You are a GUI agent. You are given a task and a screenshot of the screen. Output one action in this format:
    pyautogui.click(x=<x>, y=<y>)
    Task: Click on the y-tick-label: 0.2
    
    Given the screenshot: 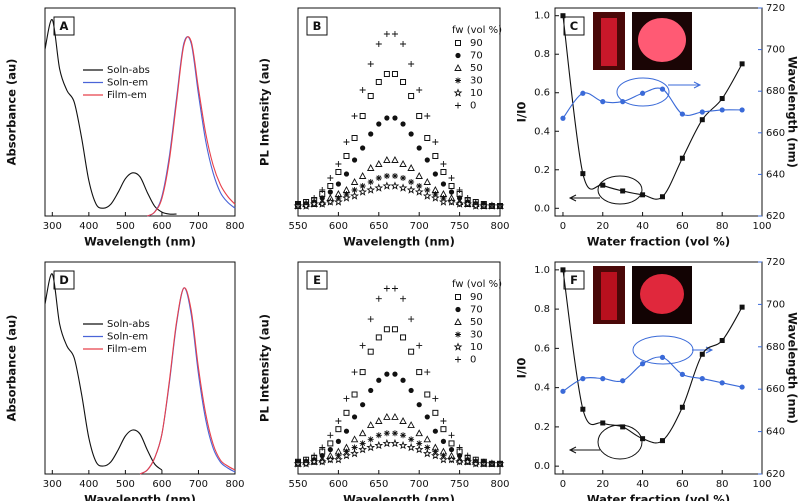 What is the action you would take?
    pyautogui.click(x=542, y=170)
    